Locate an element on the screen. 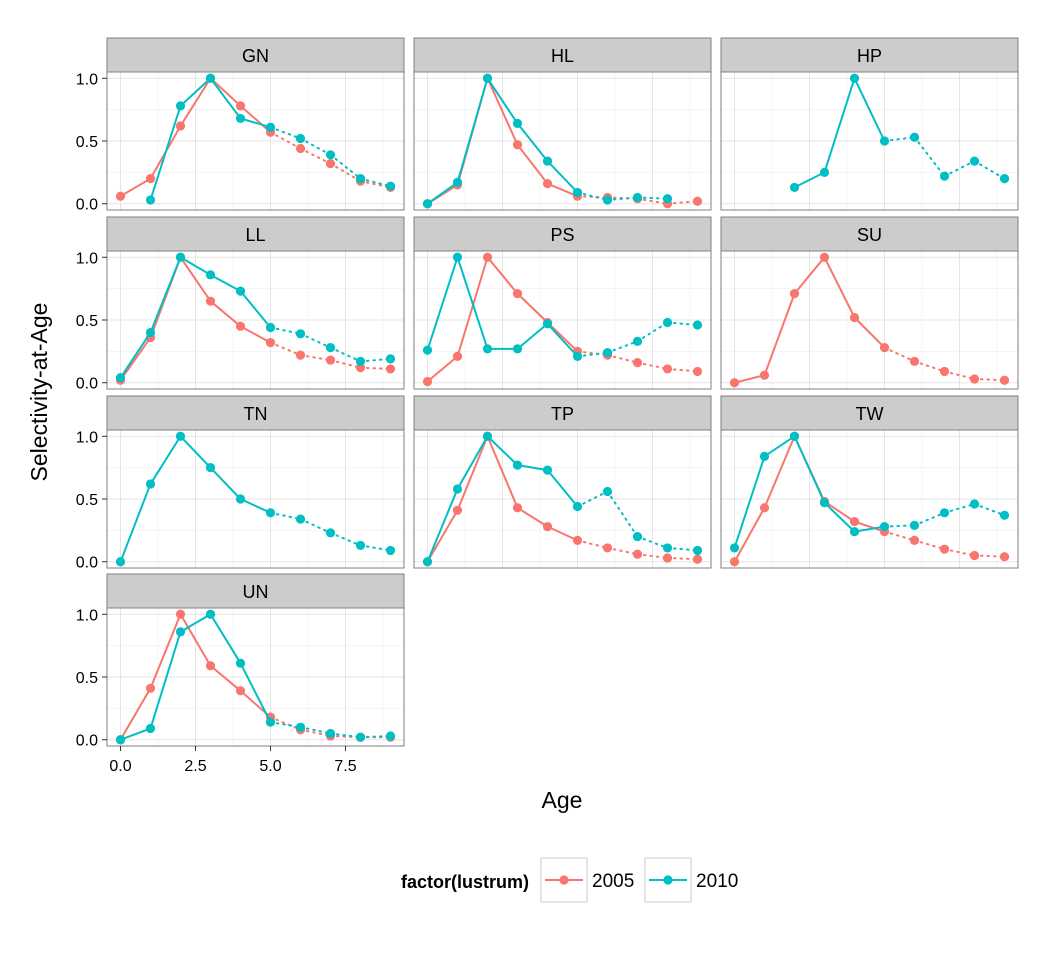 The image size is (1056, 960). legend-entry-label: 2010 is located at coordinates (717, 881).